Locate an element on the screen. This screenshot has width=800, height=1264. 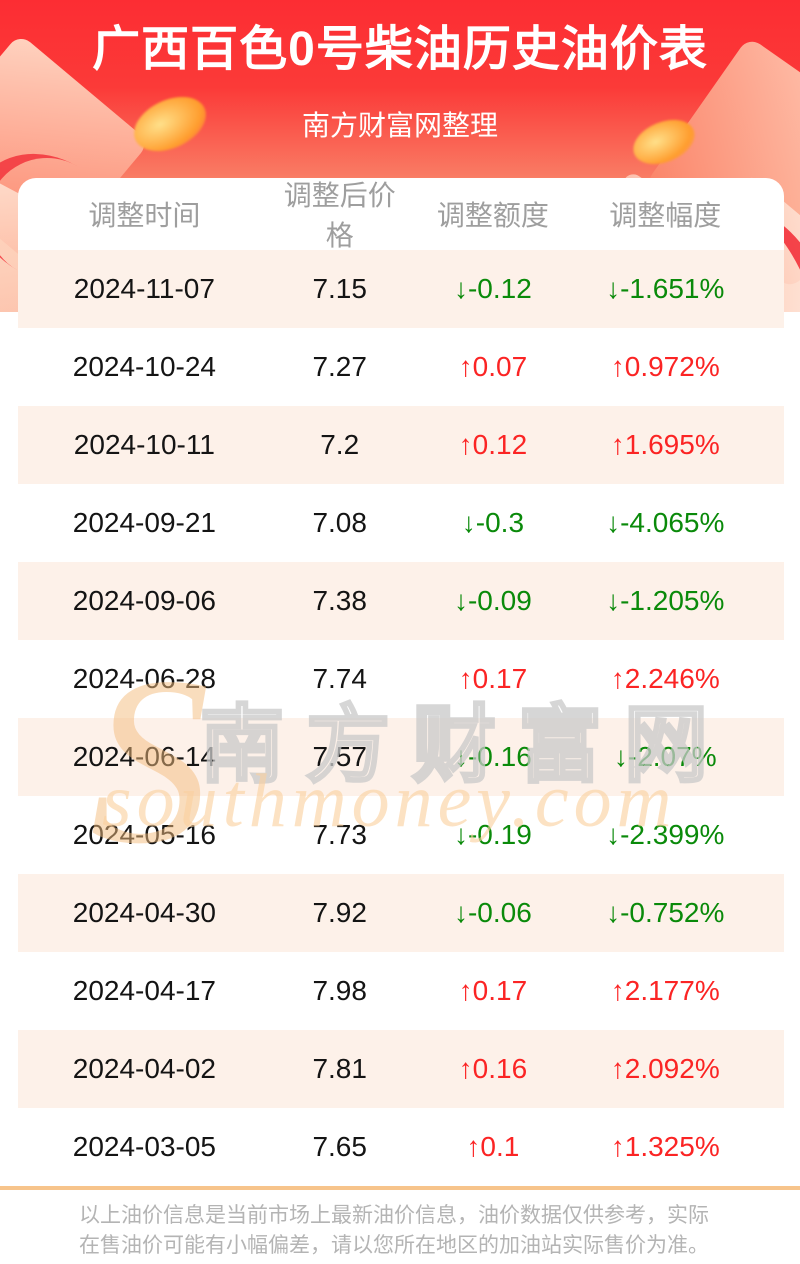
change-amount-cell: ↑0.12 is located at coordinates (493, 444).